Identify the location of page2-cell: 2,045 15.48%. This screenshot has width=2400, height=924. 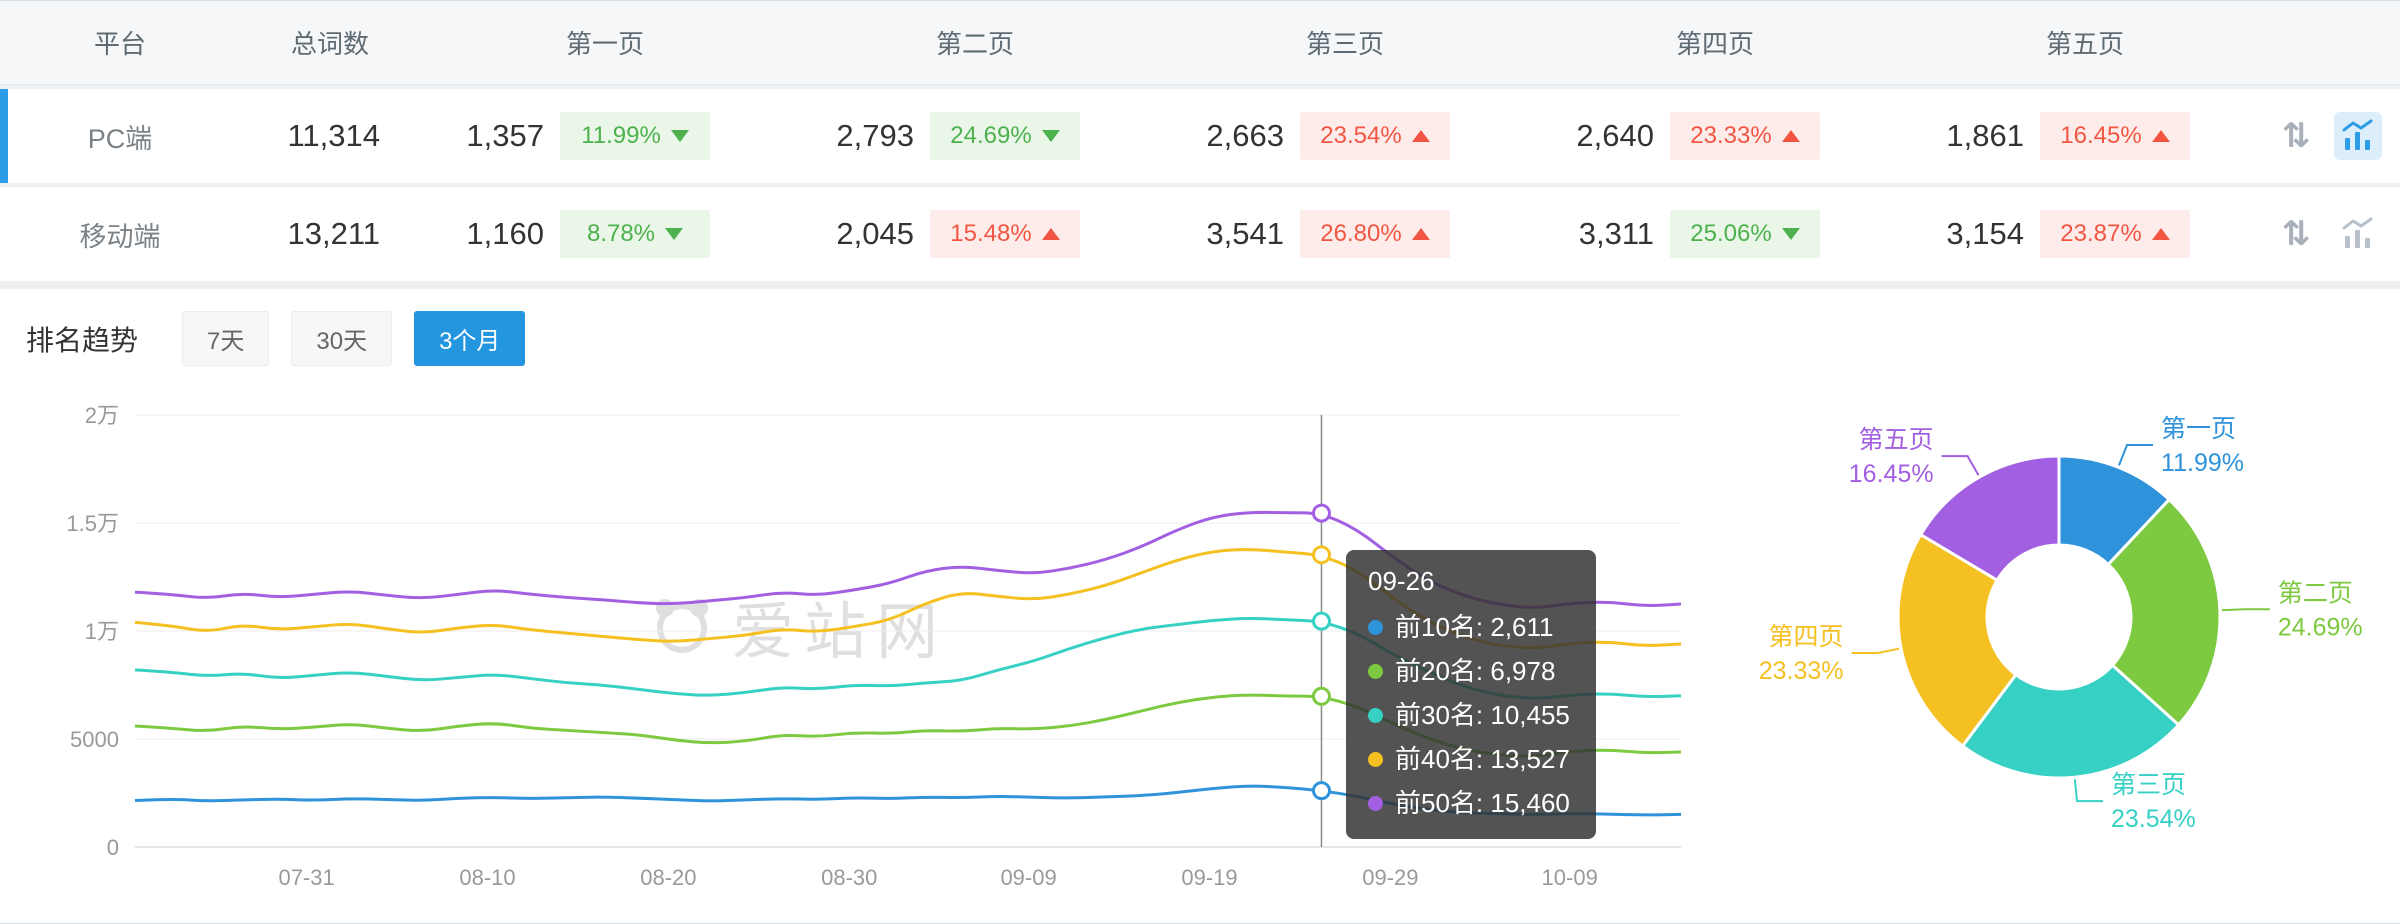
(975, 234).